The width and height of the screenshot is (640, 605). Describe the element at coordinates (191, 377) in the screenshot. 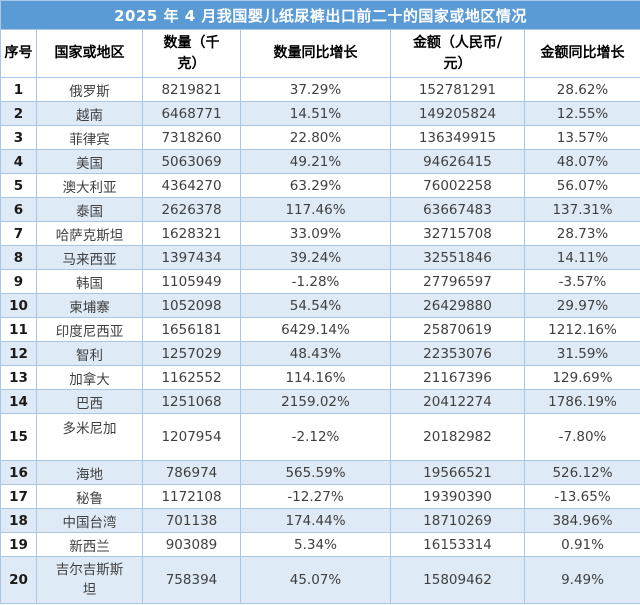

I see `cell-quantity: 1162552` at that location.